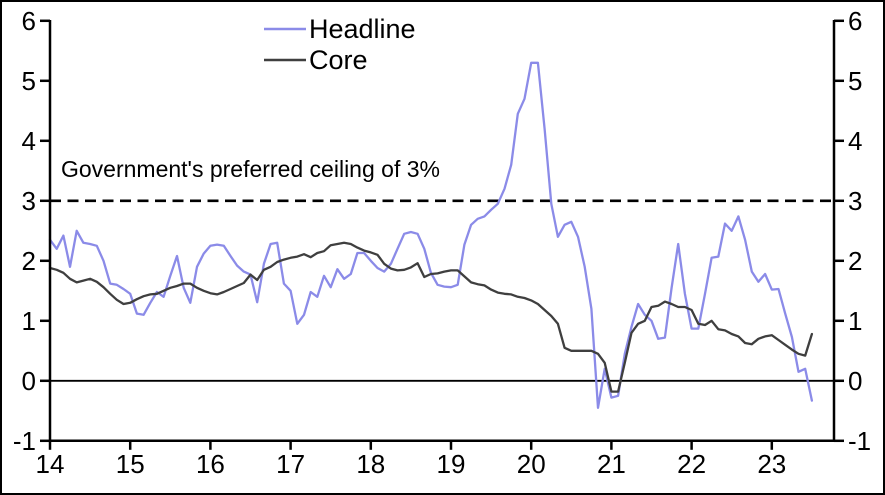 This screenshot has height=495, width=885. What do you see at coordinates (29, 21) in the screenshot?
I see `y-tick-label-left-6: 6` at bounding box center [29, 21].